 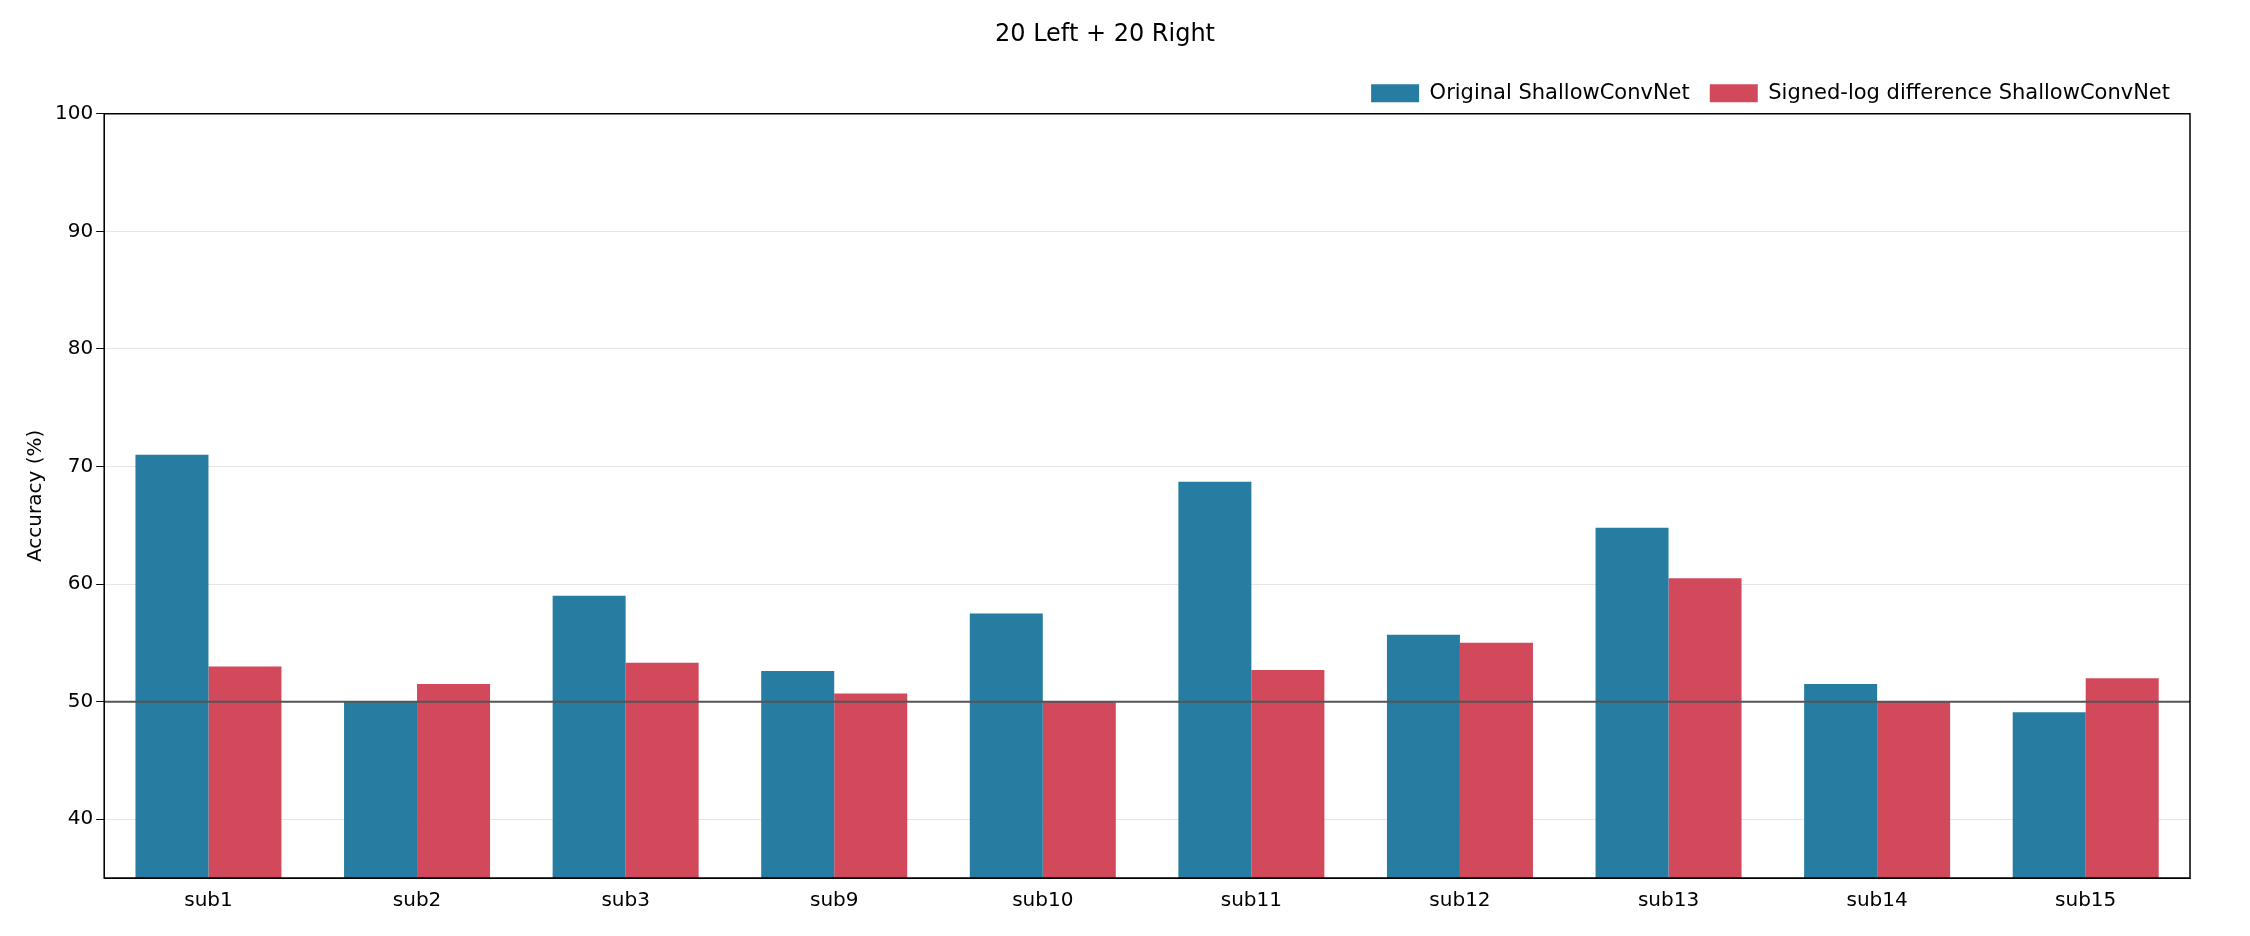 What do you see at coordinates (80, 817) in the screenshot?
I see `y-tick-label: 40` at bounding box center [80, 817].